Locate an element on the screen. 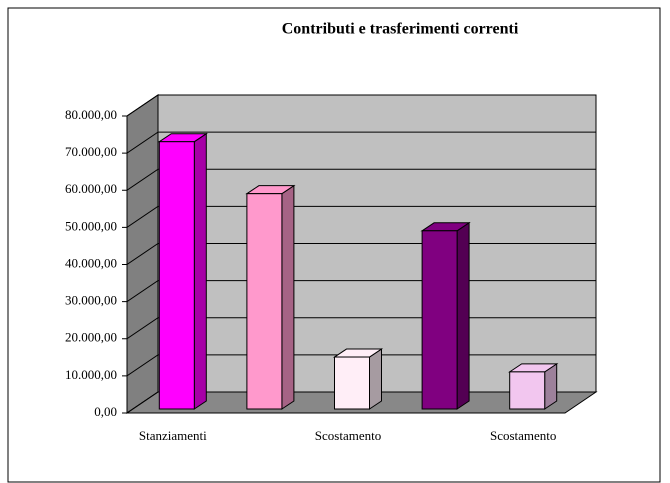 Image resolution: width=670 pixels, height=483 pixels. y-tick-label: 60.000,00 is located at coordinates (91, 188).